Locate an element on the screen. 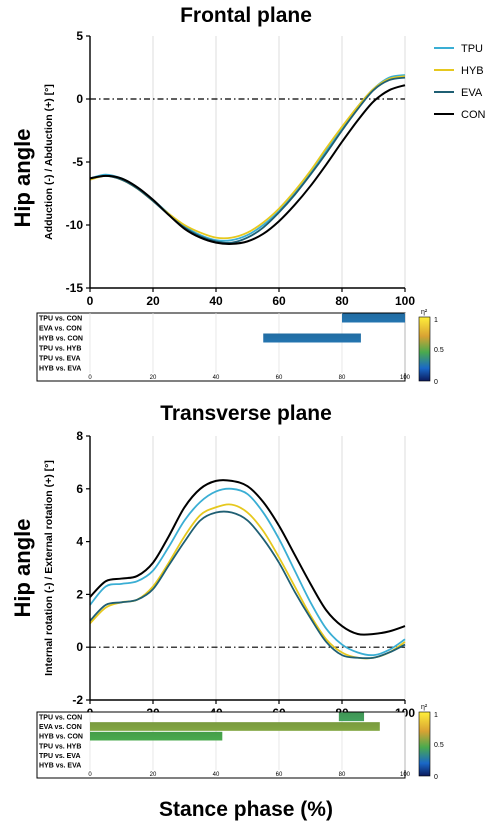 The height and width of the screenshot is (830, 498). frontal-spm-row-label: HYB vs. EVA is located at coordinates (60, 369).